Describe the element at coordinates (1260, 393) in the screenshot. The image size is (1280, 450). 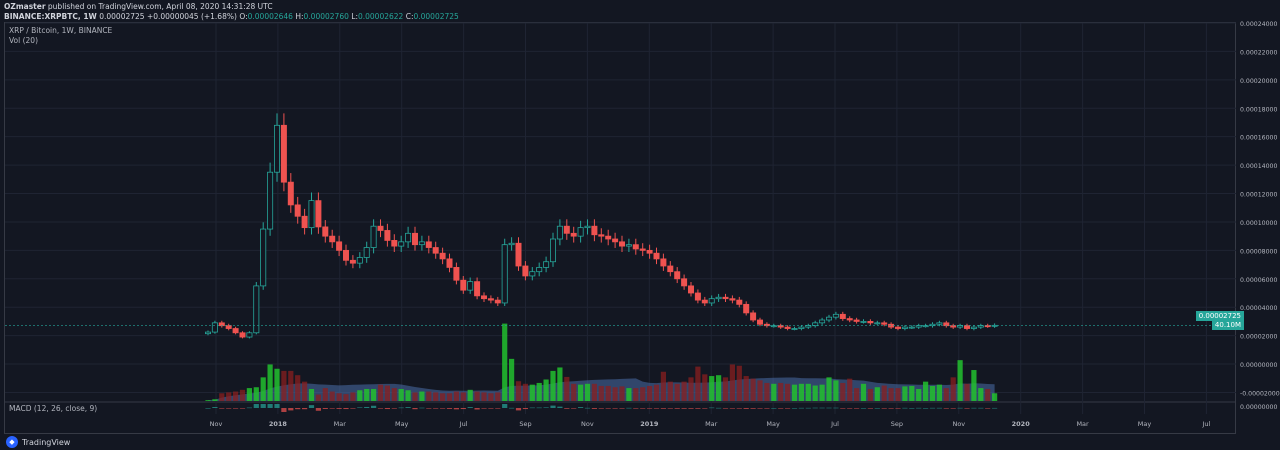
I see `price-tick-label: -0.00002000` at that location.